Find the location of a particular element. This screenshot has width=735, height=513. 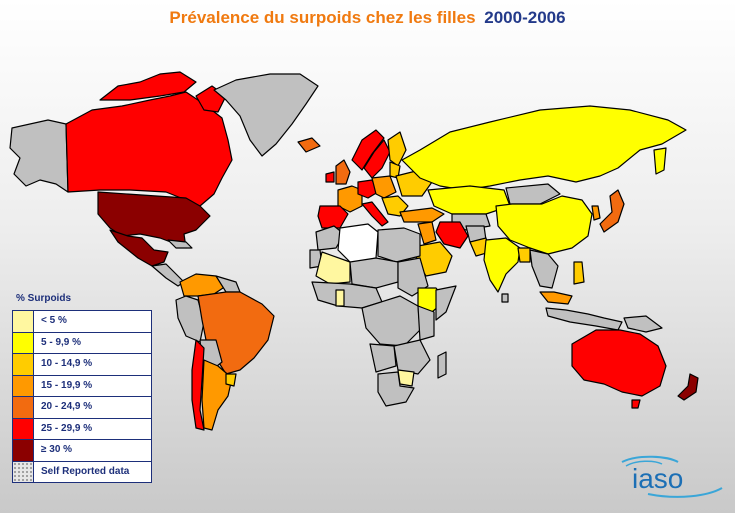

region-russia is located at coordinates (544, 148).